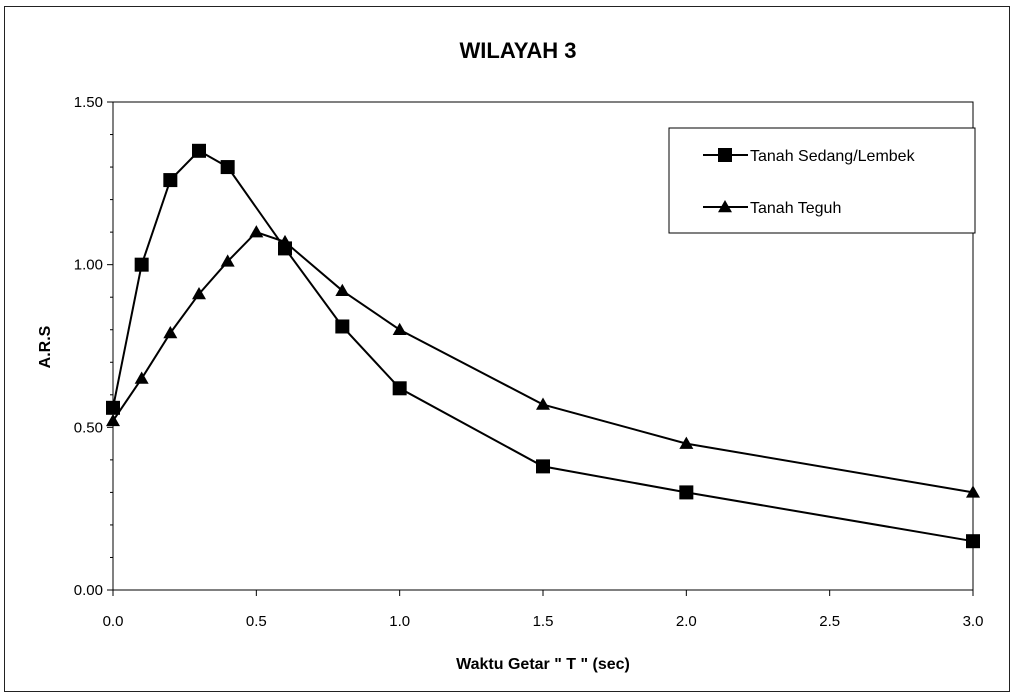 This screenshot has height=697, width=1016. I want to click on x-axis-title: Waktu Getar " T " (sec), so click(543, 664).